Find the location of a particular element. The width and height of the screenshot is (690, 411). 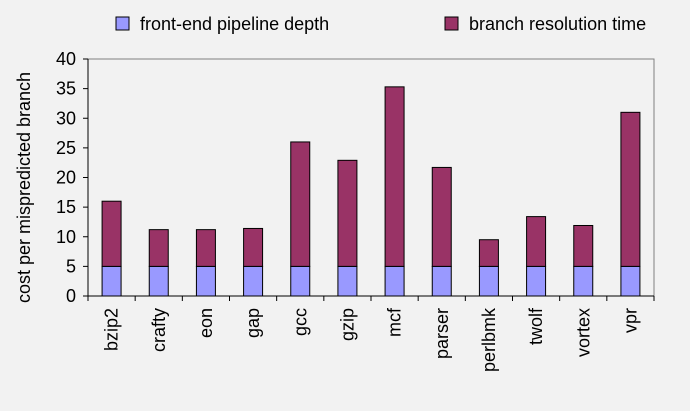

bar-front-end-vpr is located at coordinates (630, 281).